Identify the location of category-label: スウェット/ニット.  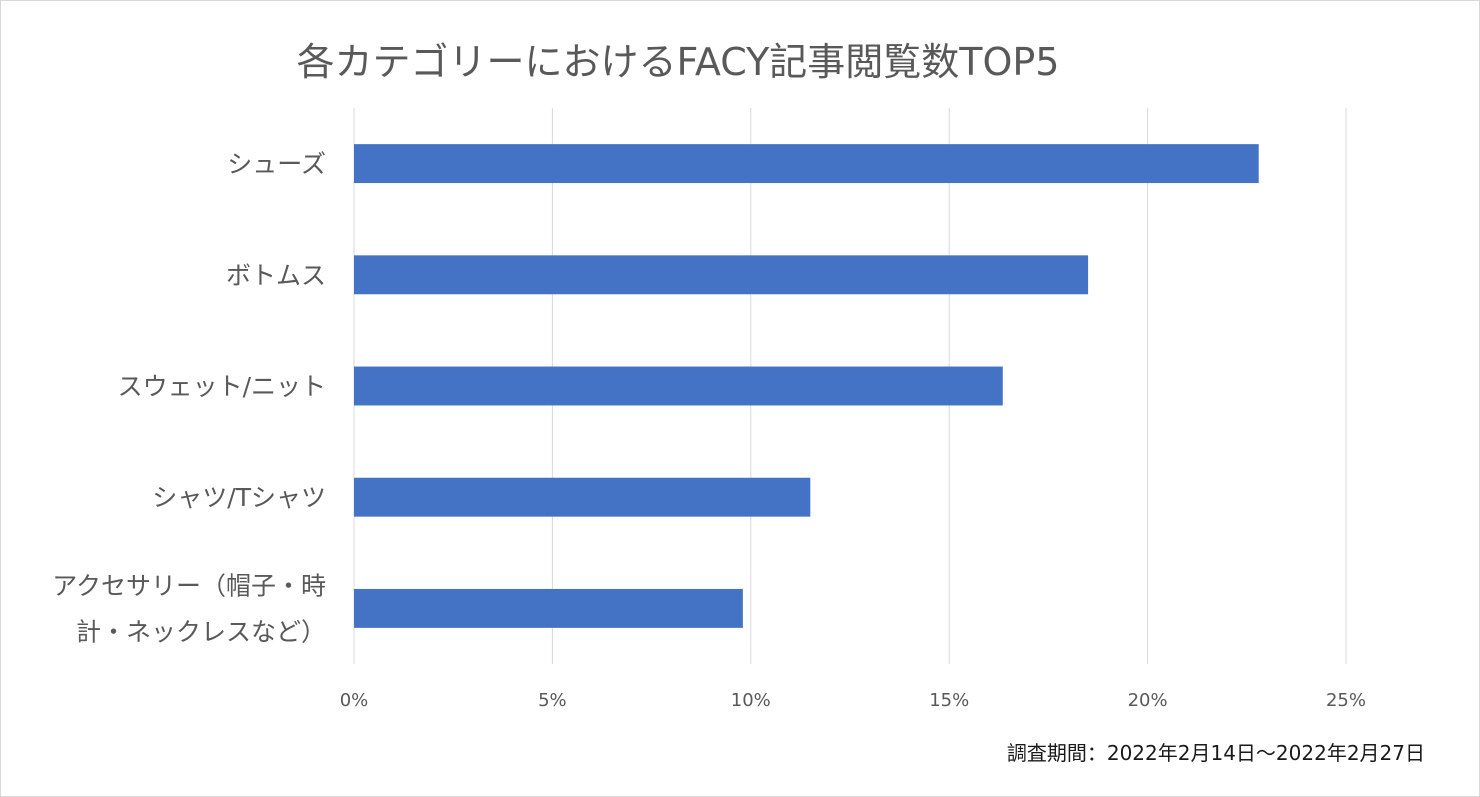
(222, 386).